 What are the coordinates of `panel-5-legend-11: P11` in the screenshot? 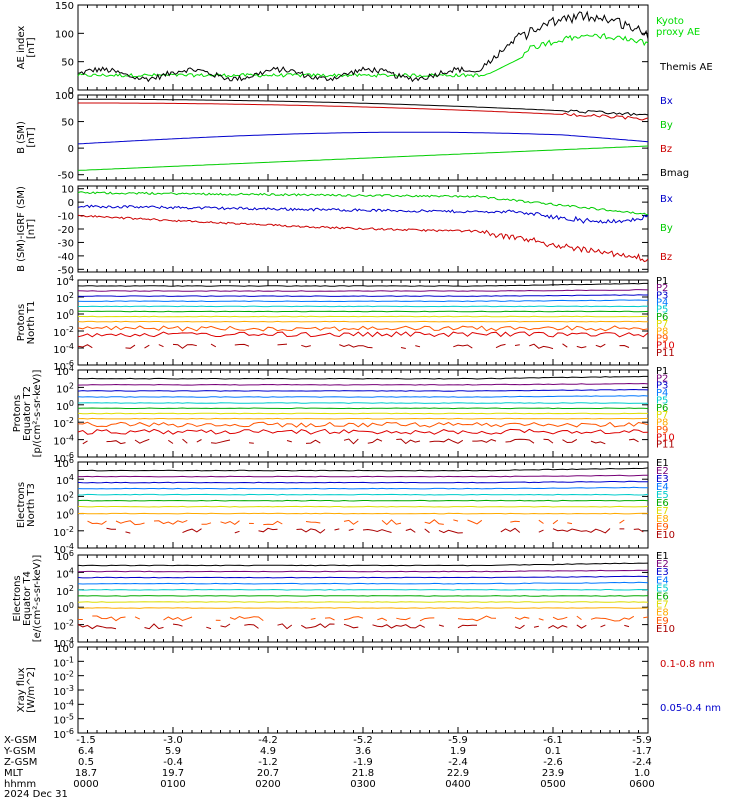 It's located at (665, 445).